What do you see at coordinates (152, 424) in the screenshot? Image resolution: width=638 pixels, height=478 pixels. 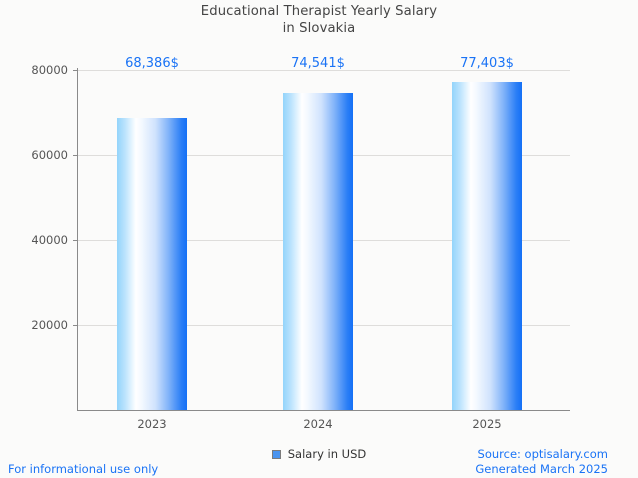 I see `x-tick-label-2023: 2023` at bounding box center [152, 424].